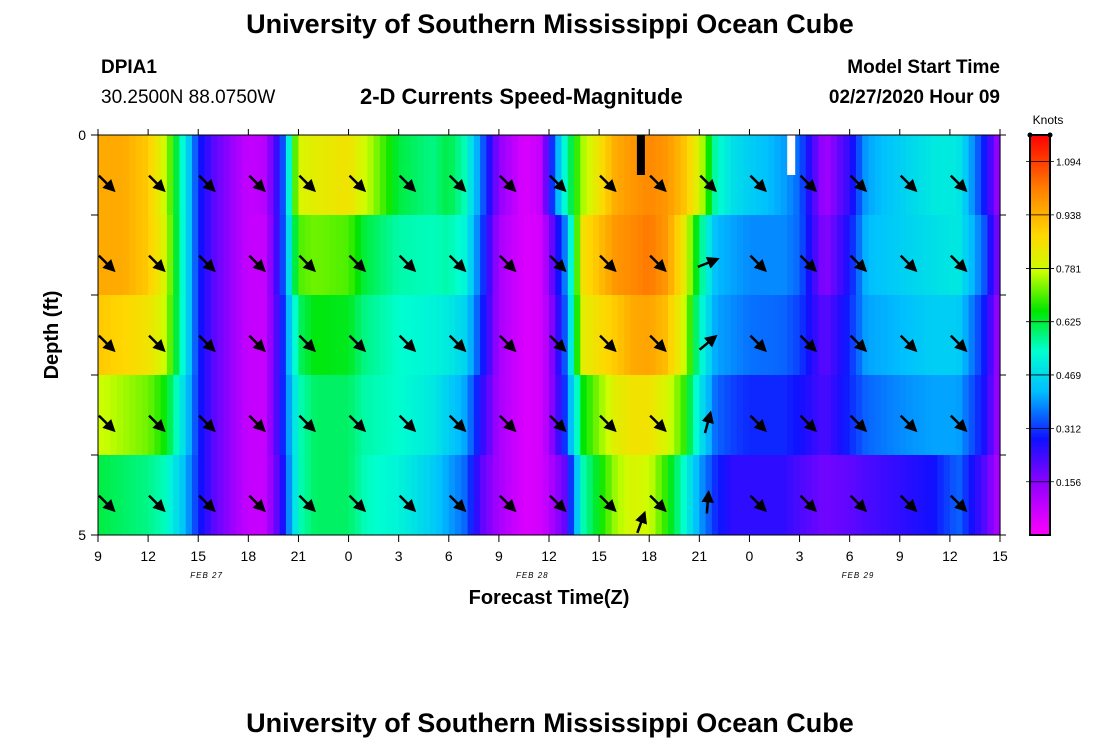 The image size is (1100, 750). What do you see at coordinates (449, 556) in the screenshot?
I see `x-tick-label: 6` at bounding box center [449, 556].